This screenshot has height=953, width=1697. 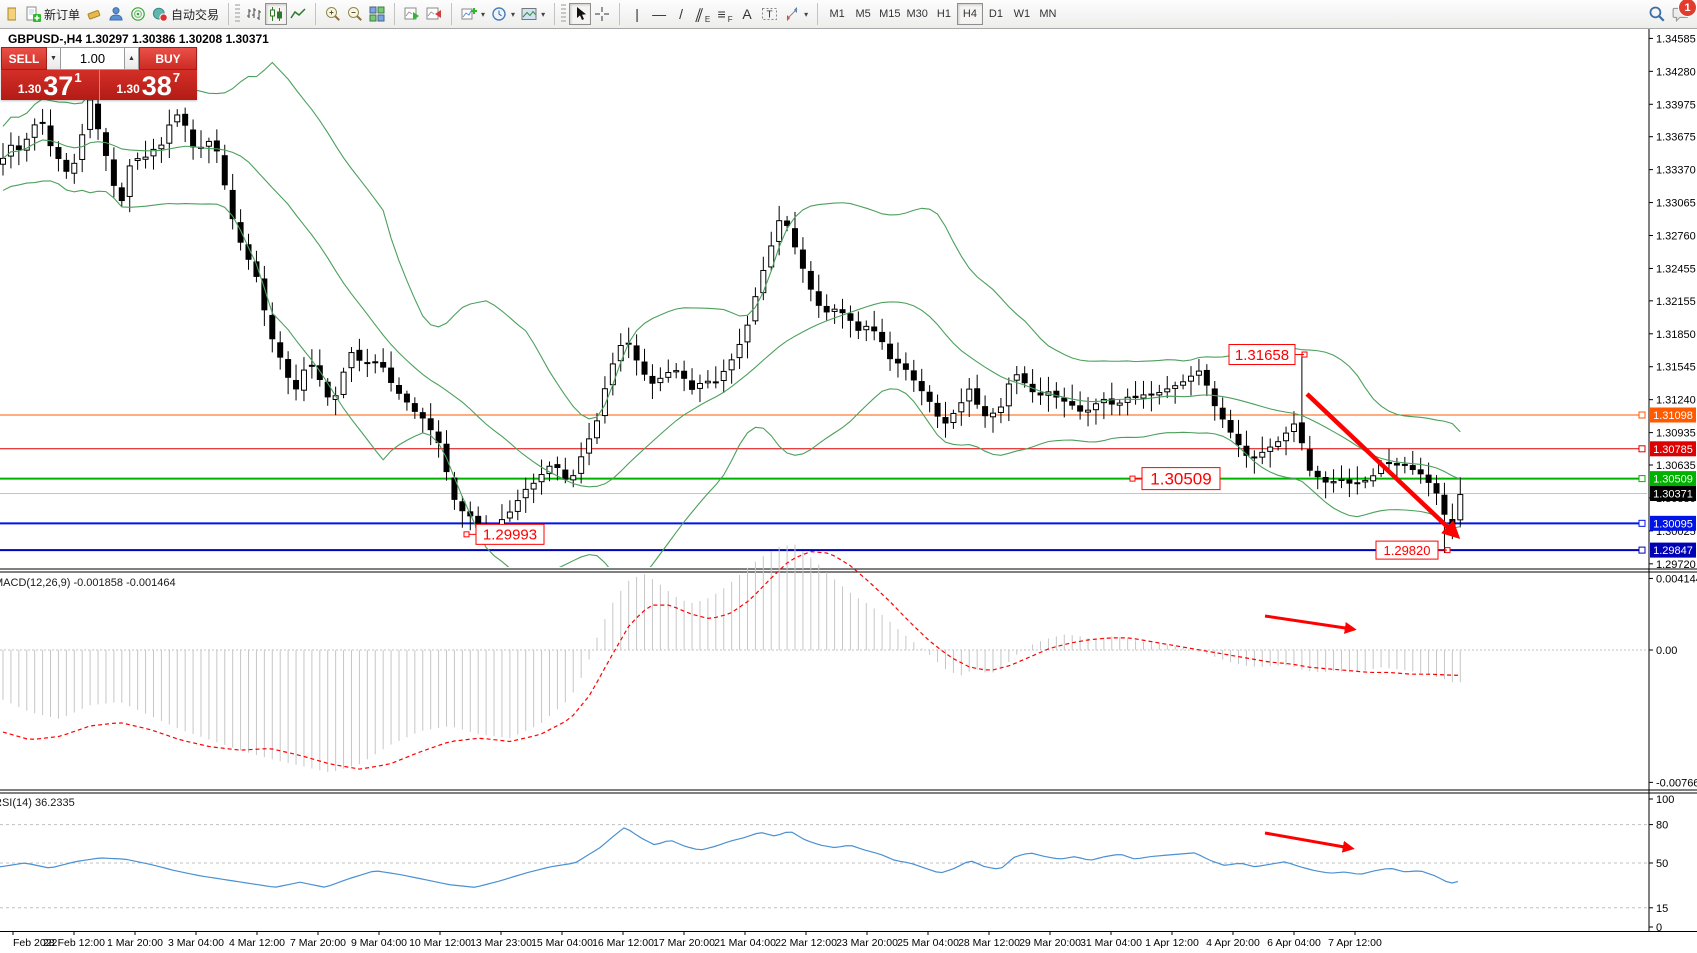 I want to click on timeframe-h4-button: H4, so click(x=969, y=14).